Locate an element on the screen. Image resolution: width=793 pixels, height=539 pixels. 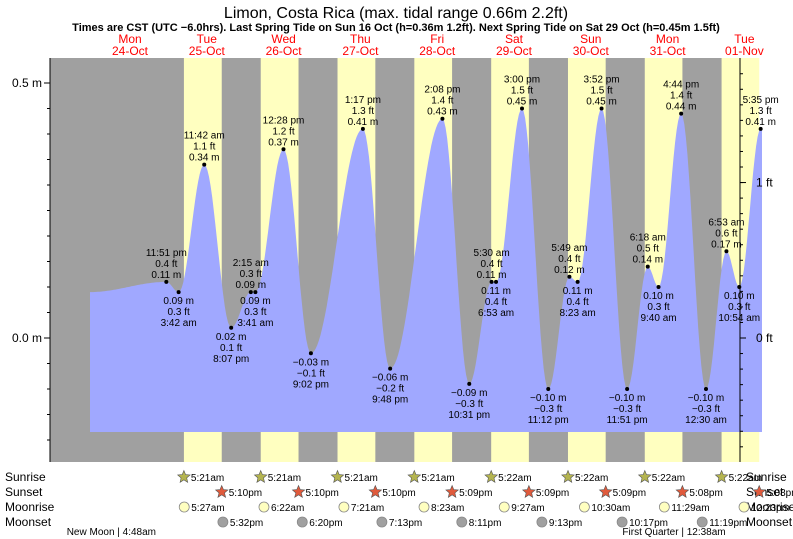
tide-time-label: 11:12 pm is located at coordinates (548, 420).